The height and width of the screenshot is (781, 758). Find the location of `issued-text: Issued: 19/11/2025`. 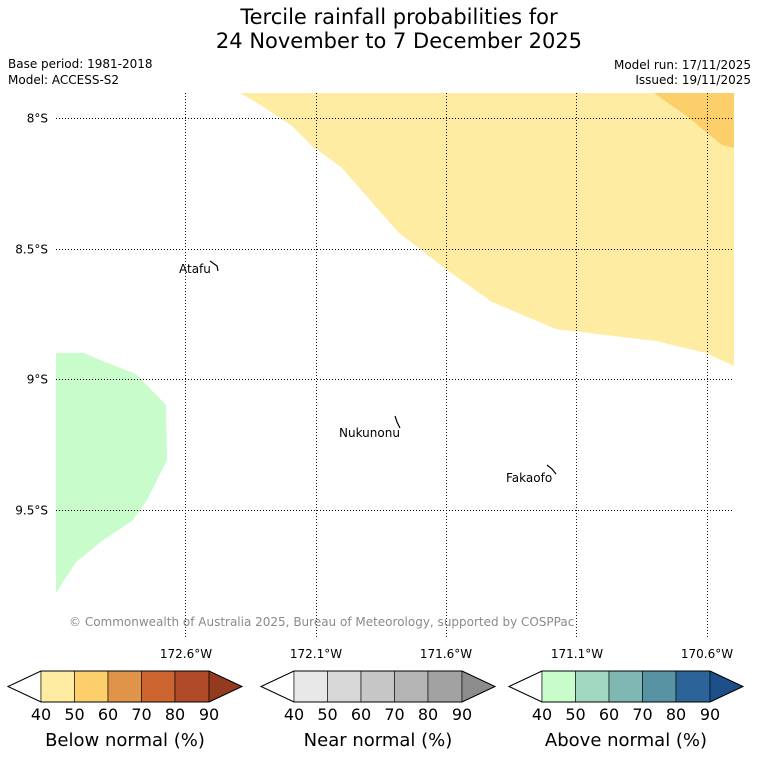

issued-text: Issued: 19/11/2025 is located at coordinates (693, 80).